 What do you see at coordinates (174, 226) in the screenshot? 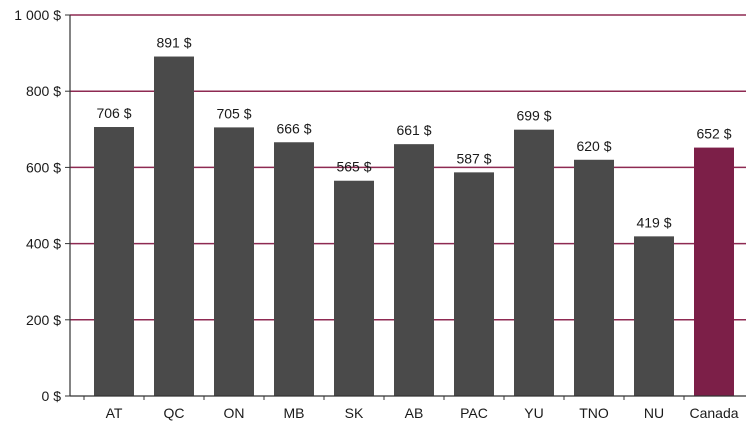
I see `bar-qc` at bounding box center [174, 226].